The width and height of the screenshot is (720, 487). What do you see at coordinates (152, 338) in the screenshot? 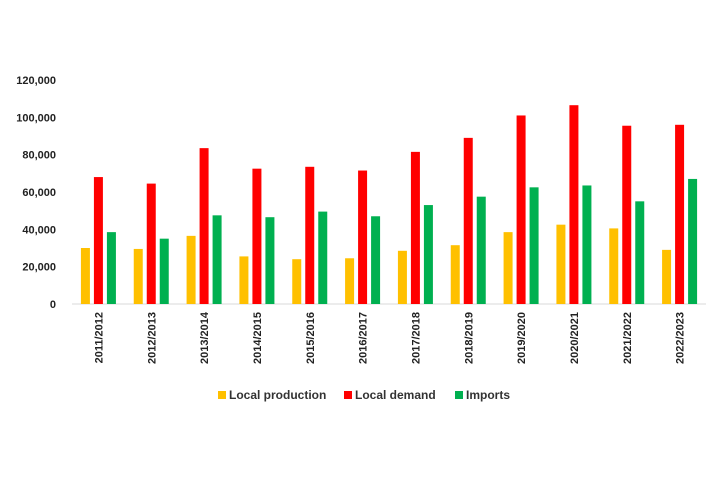
I see `x-tick-label: 2012/2013` at bounding box center [152, 338].